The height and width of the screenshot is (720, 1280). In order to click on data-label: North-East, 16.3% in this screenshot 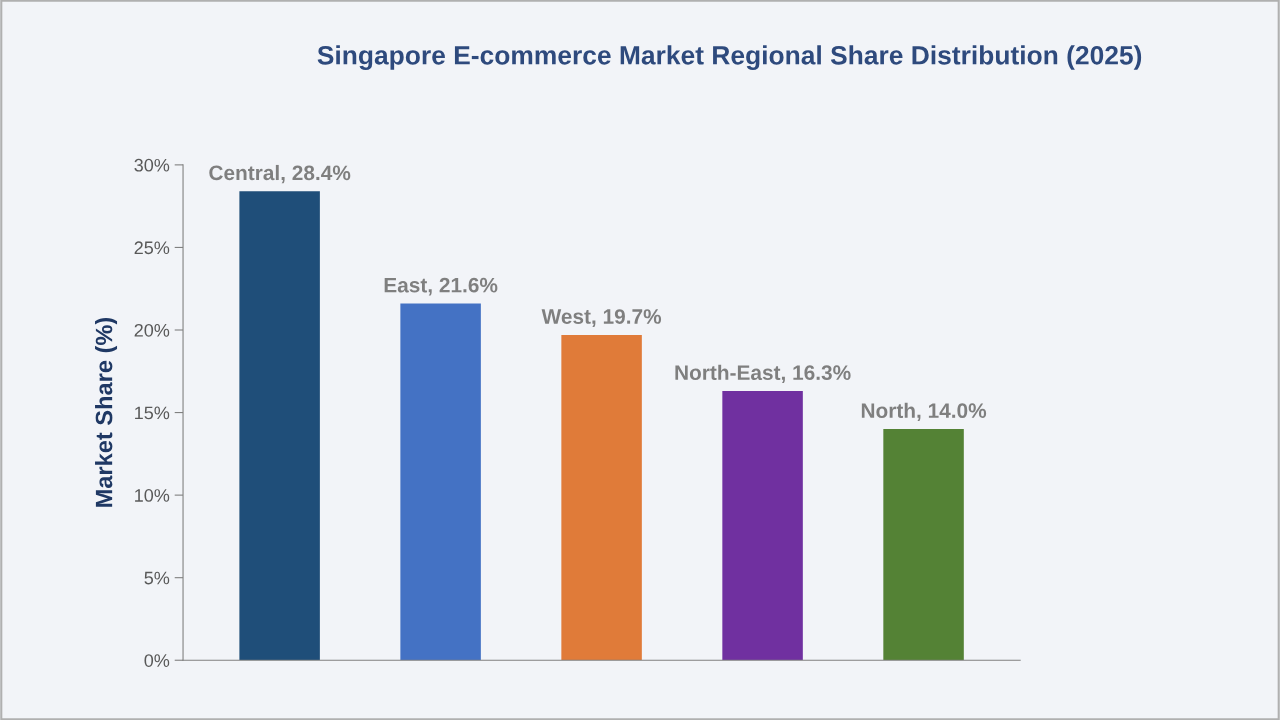, I will do `click(763, 374)`.